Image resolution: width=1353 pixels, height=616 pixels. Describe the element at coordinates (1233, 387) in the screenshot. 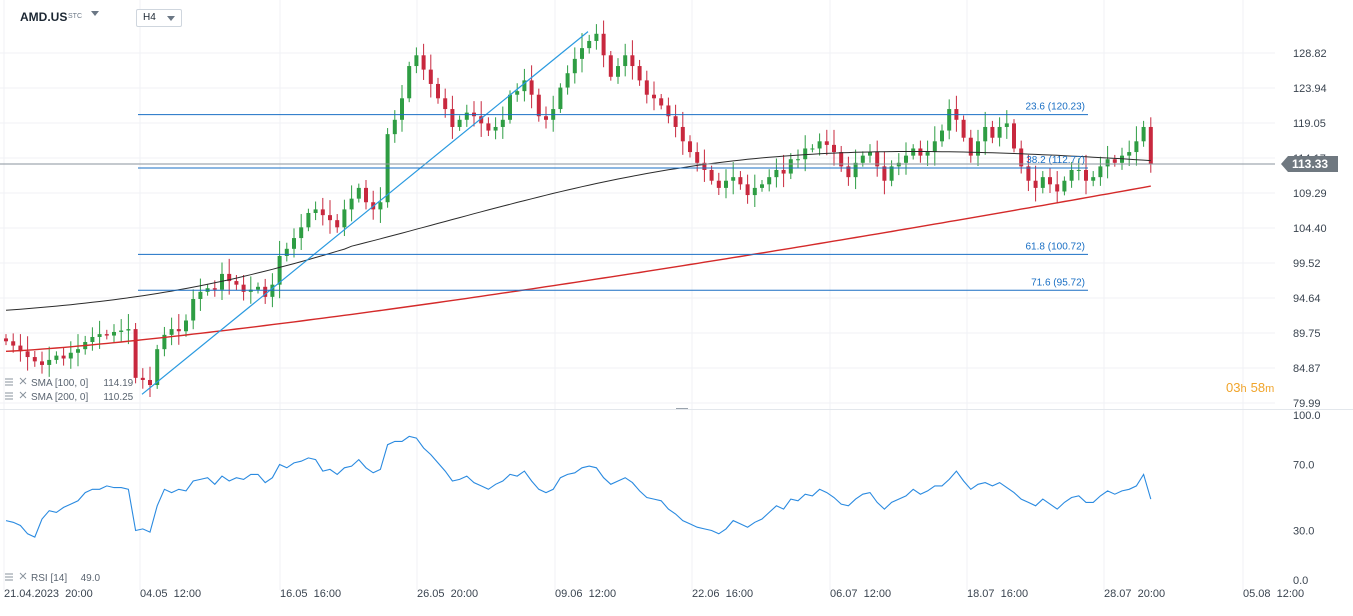

I see `countdown-hours: 03` at that location.